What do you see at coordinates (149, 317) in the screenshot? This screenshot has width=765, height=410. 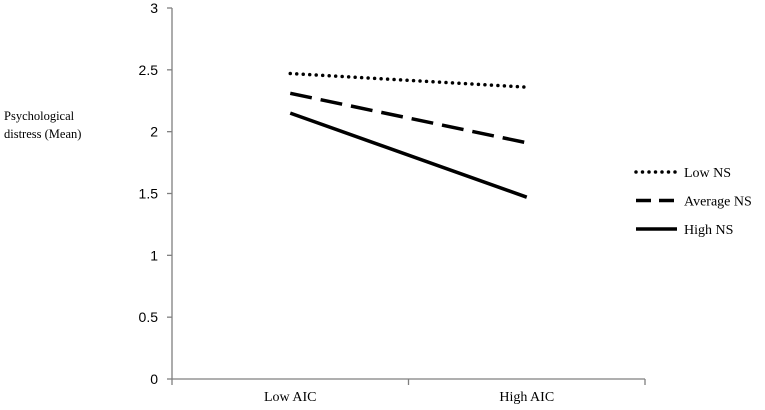 I see `y-tick-label: 0.5` at bounding box center [149, 317].